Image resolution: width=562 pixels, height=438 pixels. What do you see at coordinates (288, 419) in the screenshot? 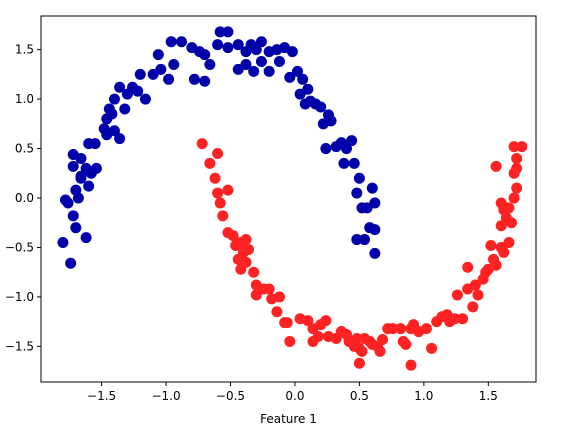
I see `x-axis-label: Feature 1` at bounding box center [288, 419].